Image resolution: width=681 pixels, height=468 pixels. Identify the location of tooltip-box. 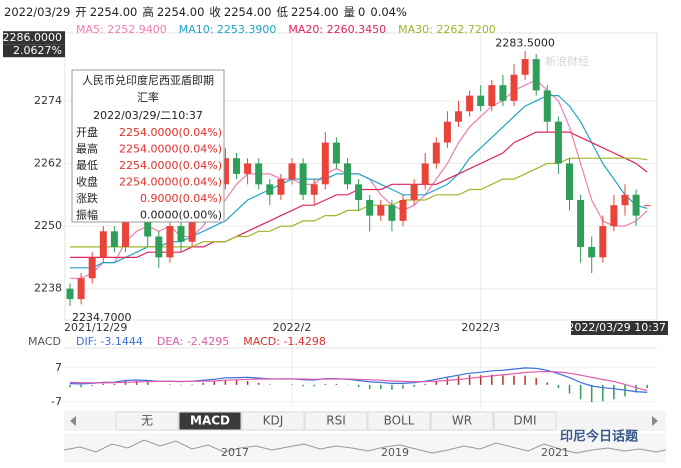
(148, 146).